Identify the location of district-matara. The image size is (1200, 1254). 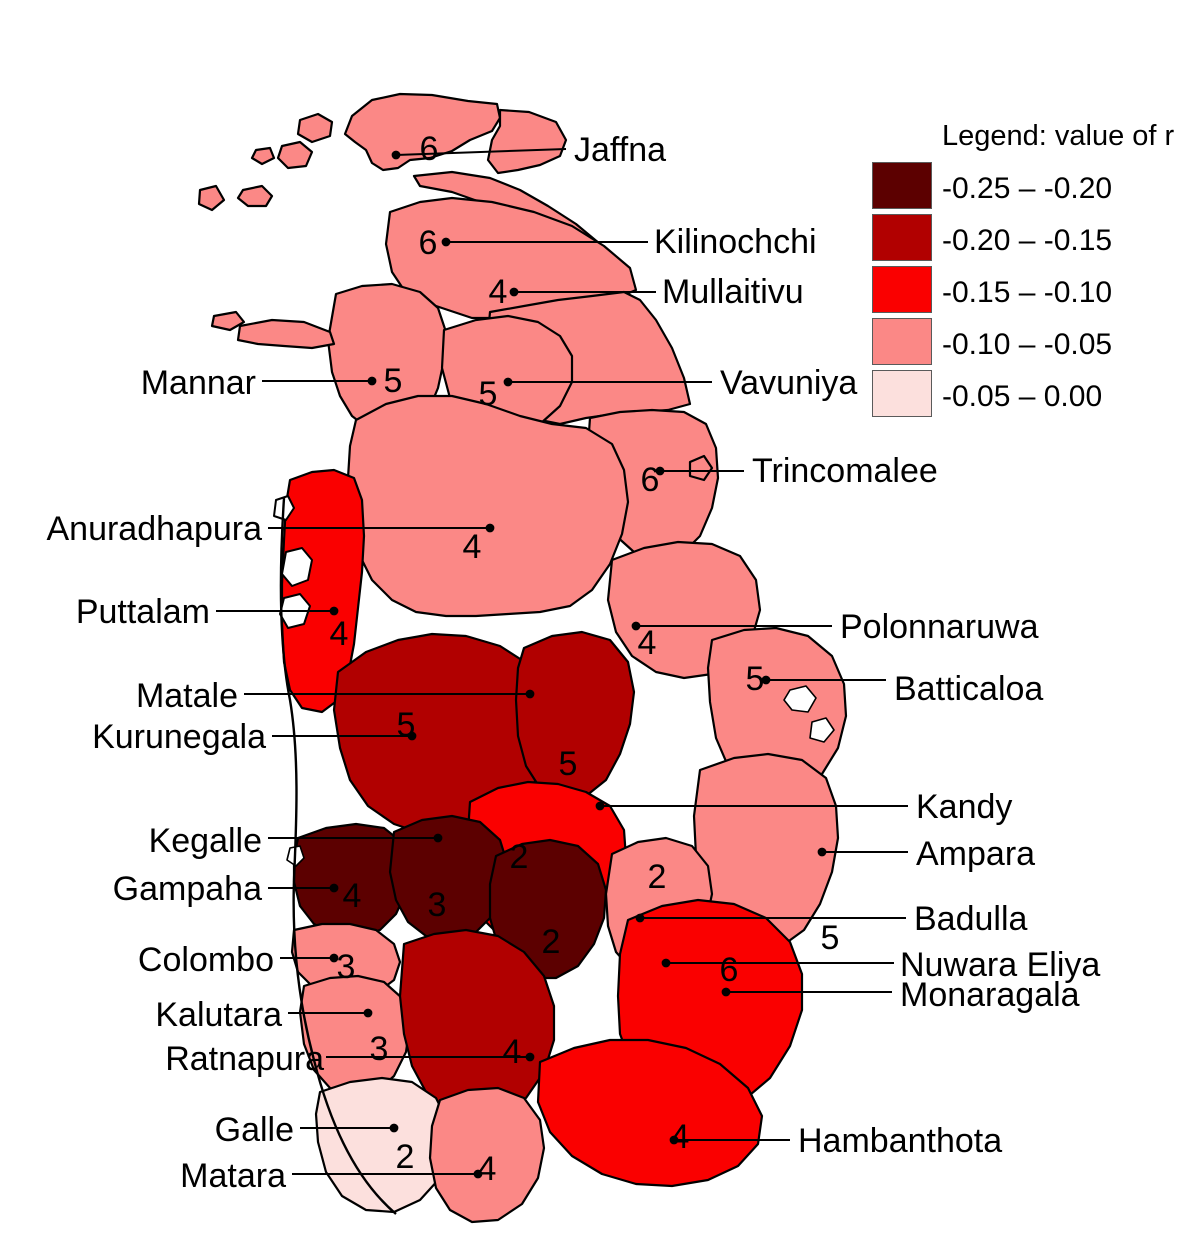
(487, 1155).